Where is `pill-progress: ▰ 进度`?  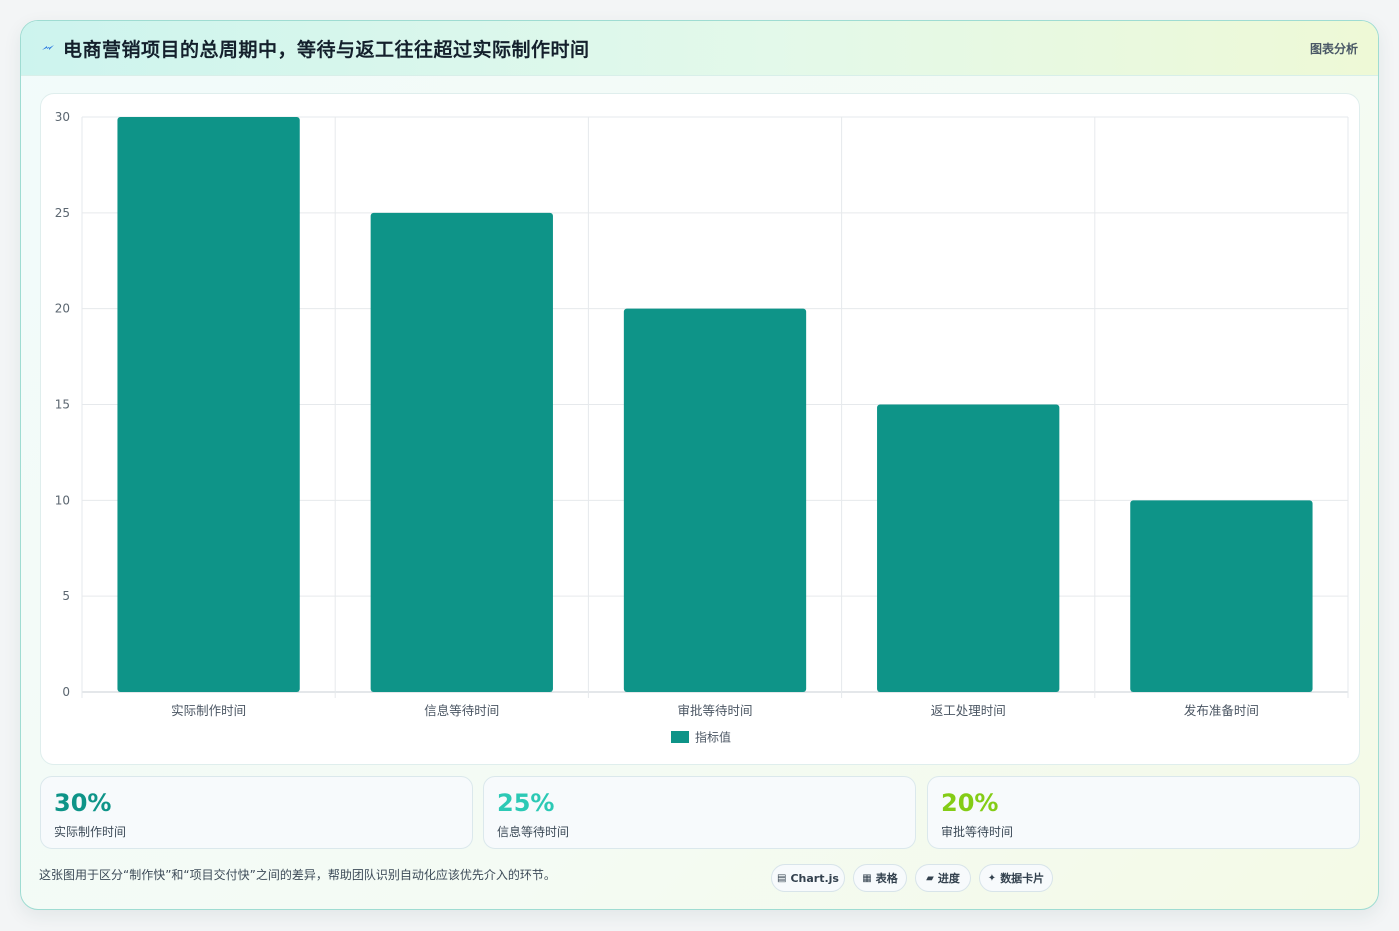
pill-progress: ▰ 进度 is located at coordinates (943, 878).